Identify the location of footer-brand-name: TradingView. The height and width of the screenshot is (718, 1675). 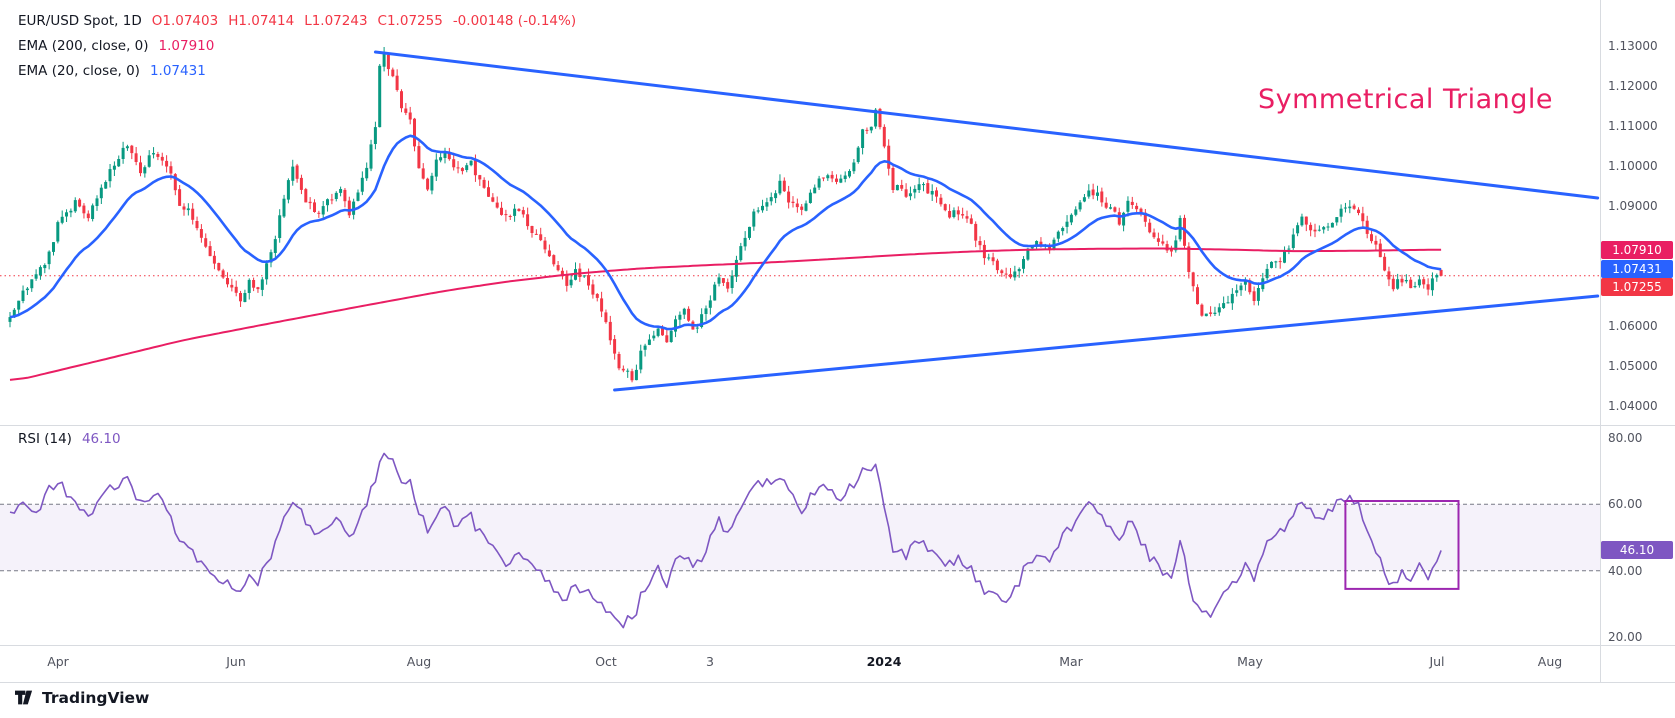
(96, 697).